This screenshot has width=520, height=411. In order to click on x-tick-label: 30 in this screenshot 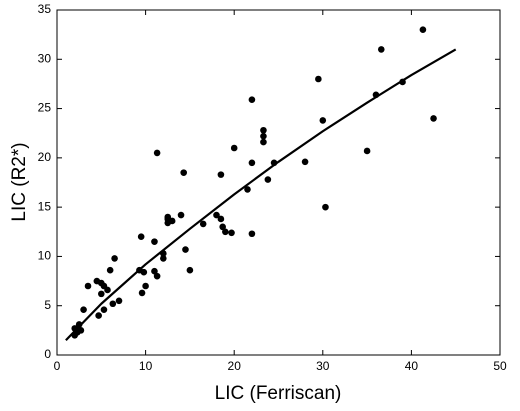, I will do `click(323, 366)`.